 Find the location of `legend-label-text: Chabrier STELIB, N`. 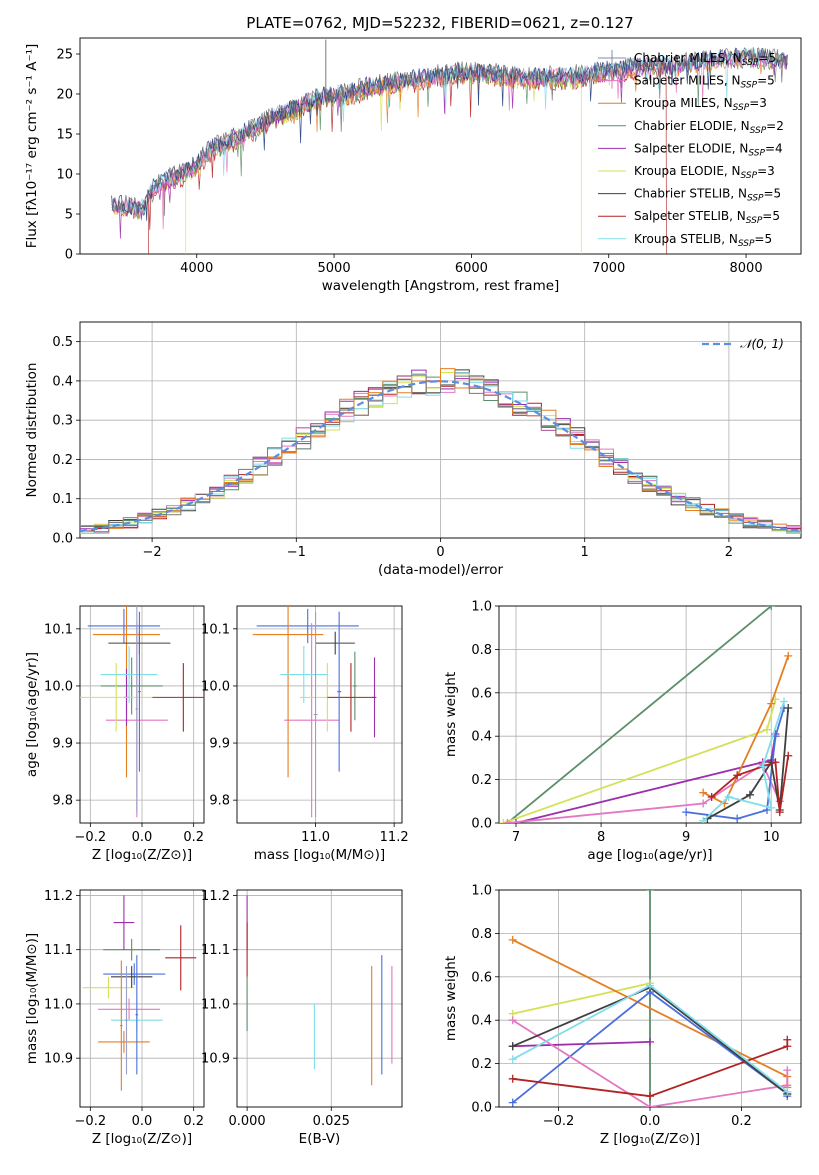

legend-label-text: Chabrier STELIB, N is located at coordinates (690, 194).